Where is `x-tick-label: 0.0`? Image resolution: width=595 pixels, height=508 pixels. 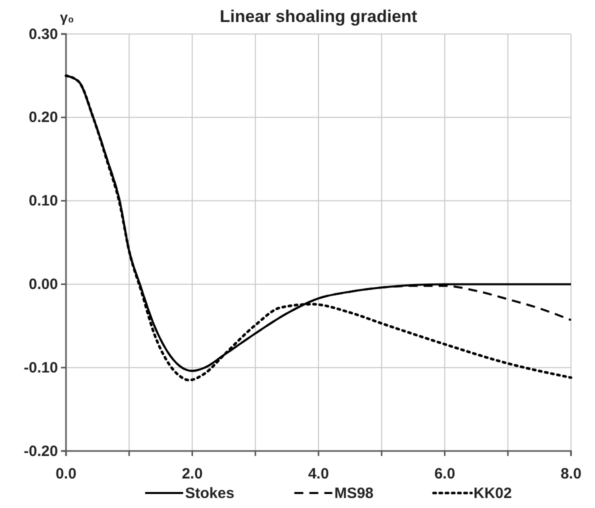 x-tick-label: 0.0 is located at coordinates (66, 474).